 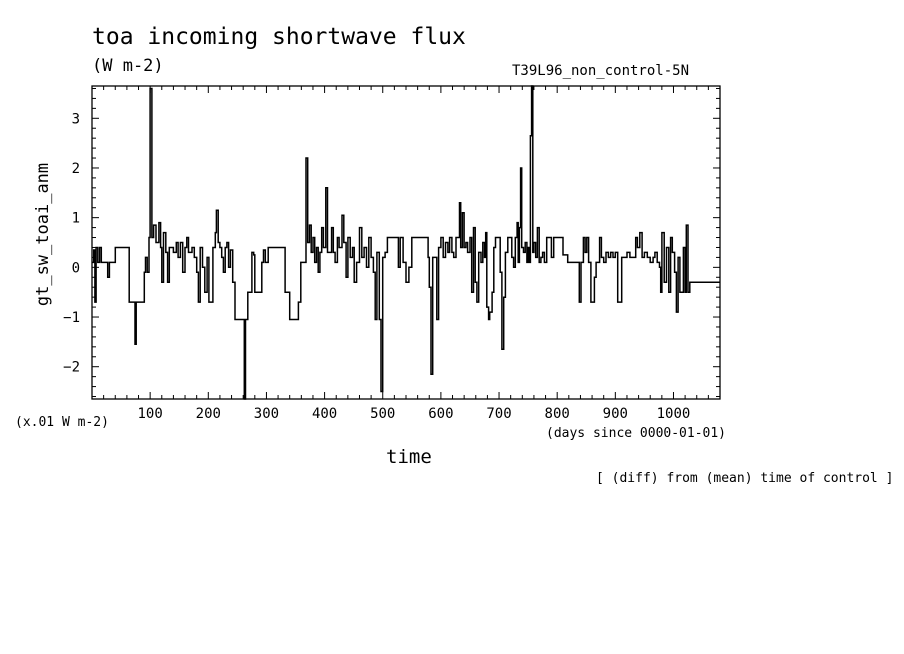 What do you see at coordinates (440, 414) in the screenshot?
I see `x-tick-label: 600` at bounding box center [440, 414].